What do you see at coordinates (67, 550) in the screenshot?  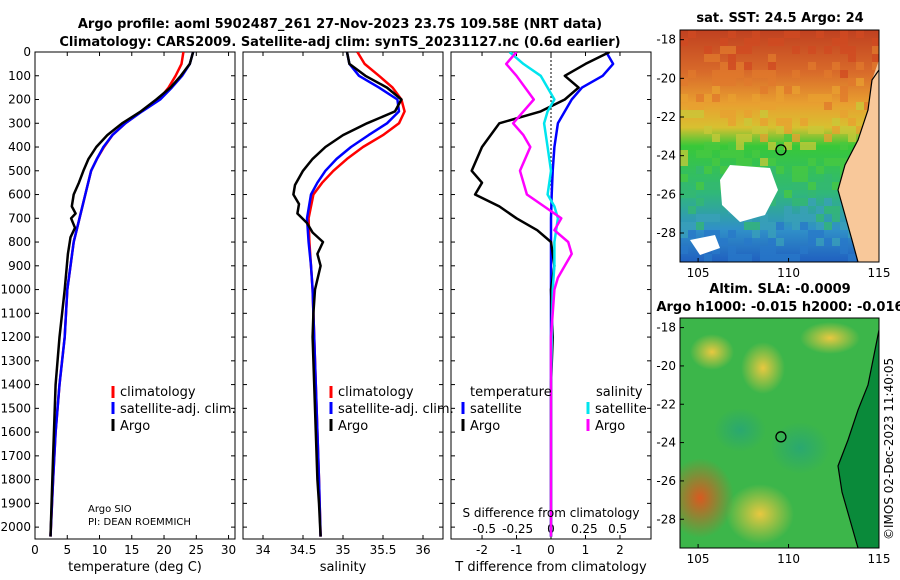 I see `x-tick-label: 5` at bounding box center [67, 550].